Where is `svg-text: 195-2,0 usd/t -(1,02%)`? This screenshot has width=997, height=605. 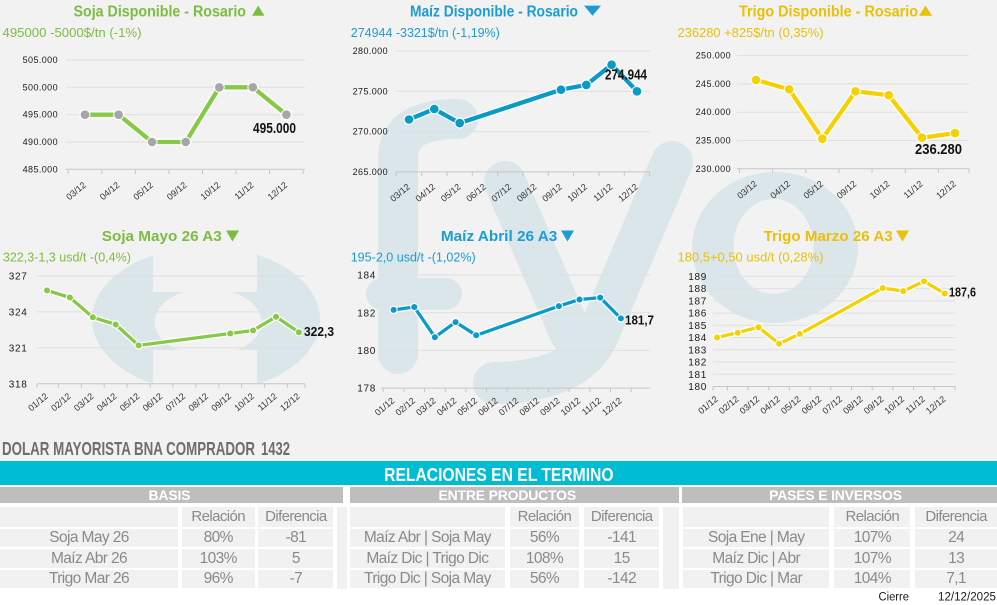
svg-text: 195-2,0 usd/t -(1,02%) is located at coordinates (413, 257).